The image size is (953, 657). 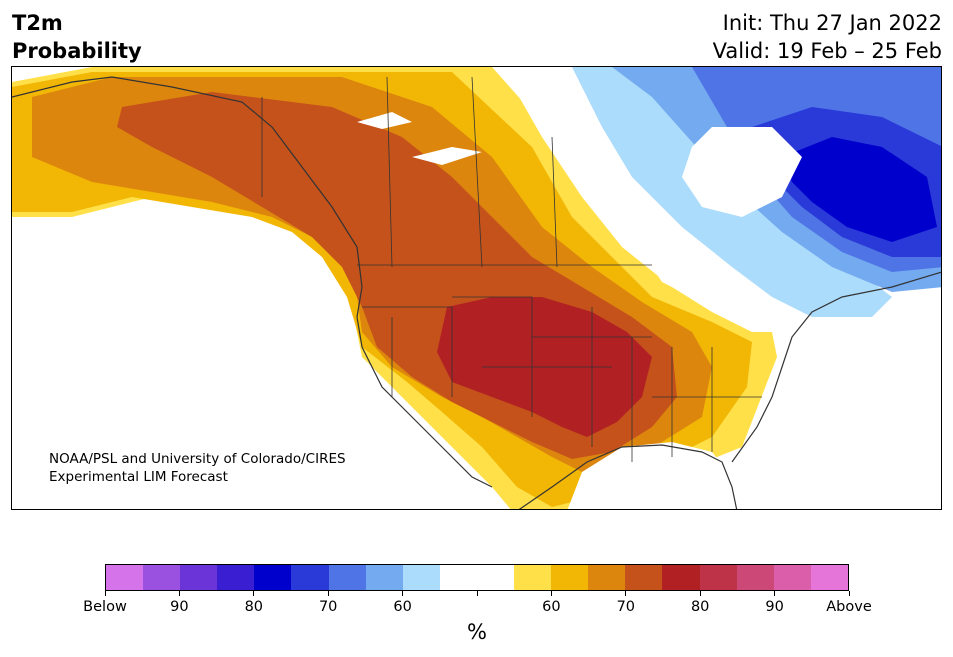 I want to click on credit-line-2: Experimental LIM Forecast, so click(x=138, y=477).